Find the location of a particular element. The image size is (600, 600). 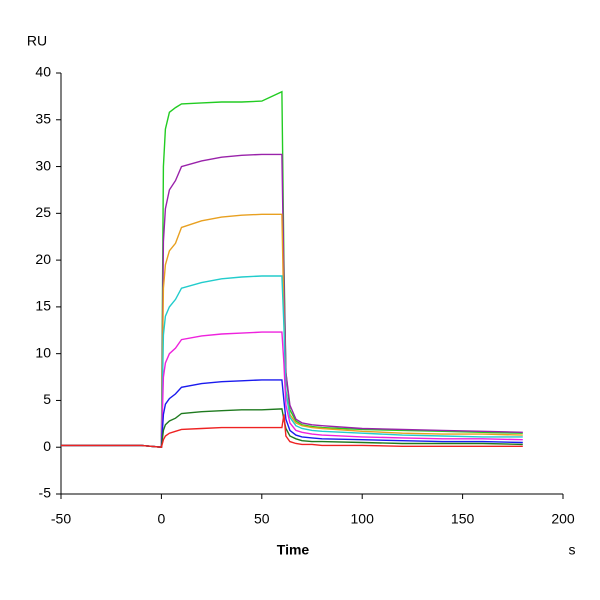

y-tick-label: 40 is located at coordinates (43, 72).